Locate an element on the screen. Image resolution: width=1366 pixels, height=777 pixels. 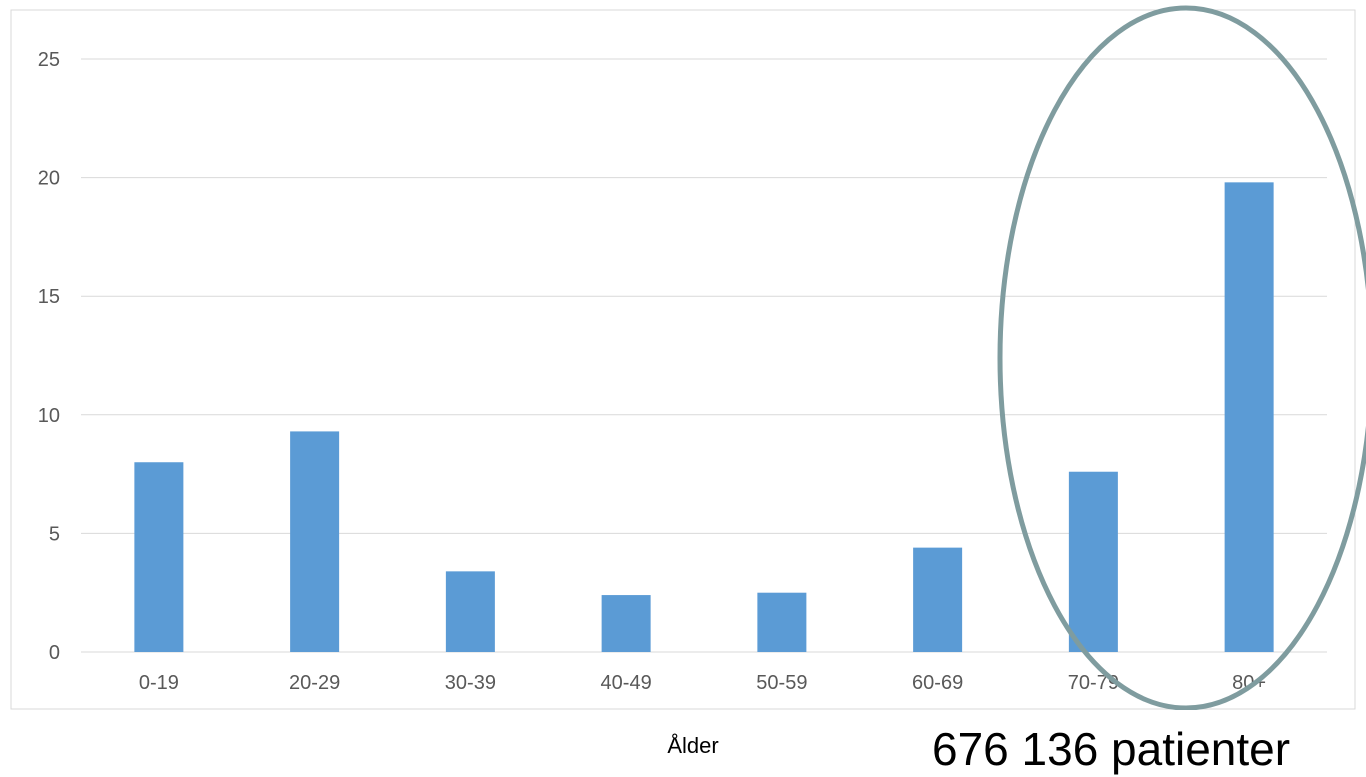
x-axis-ticks: 0-19 20-29 30-39 40-49 50-59 60-69 70-79 80+ is located at coordinates (702, 683).